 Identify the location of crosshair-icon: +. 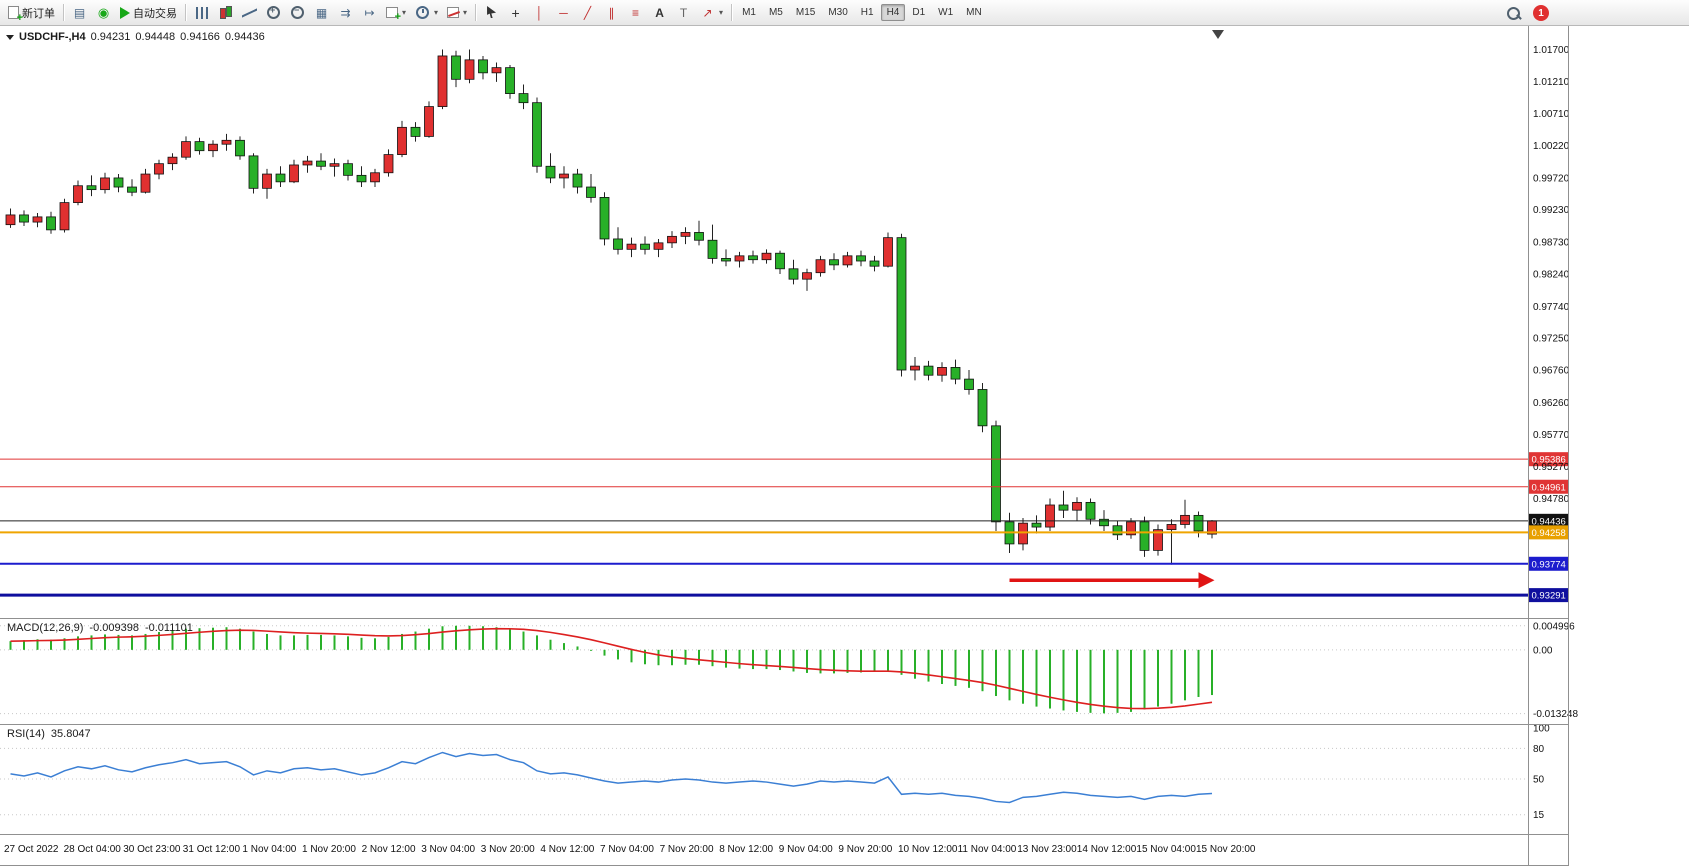
(515, 12).